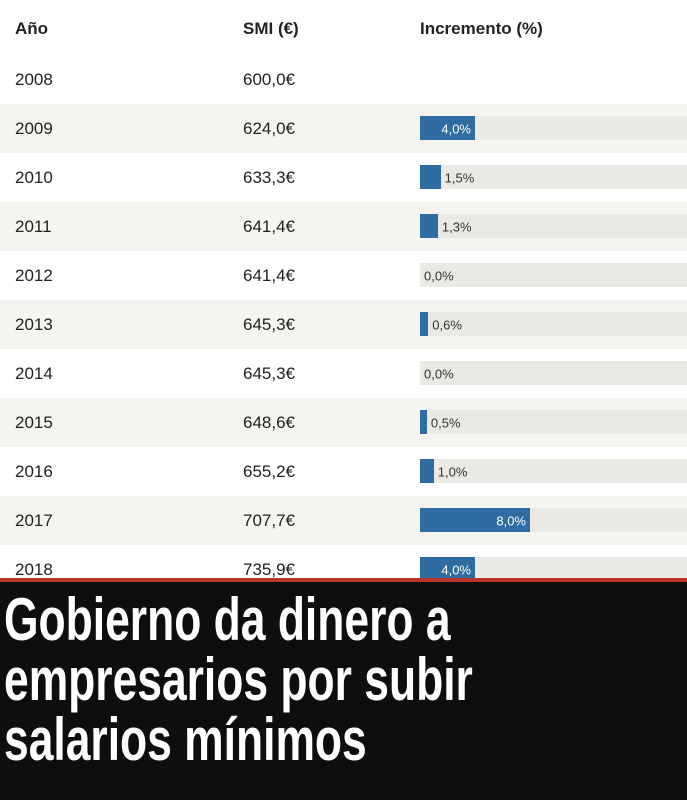  I want to click on header-year: Año, so click(32, 28).